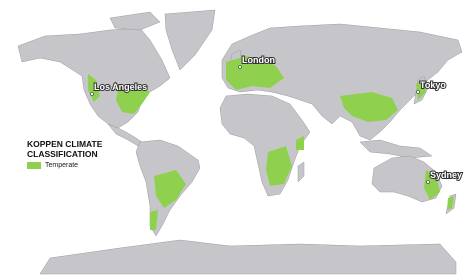 The height and width of the screenshot is (280, 474). Describe the element at coordinates (120, 87) in the screenshot. I see `city-label: Los Angeles` at that location.